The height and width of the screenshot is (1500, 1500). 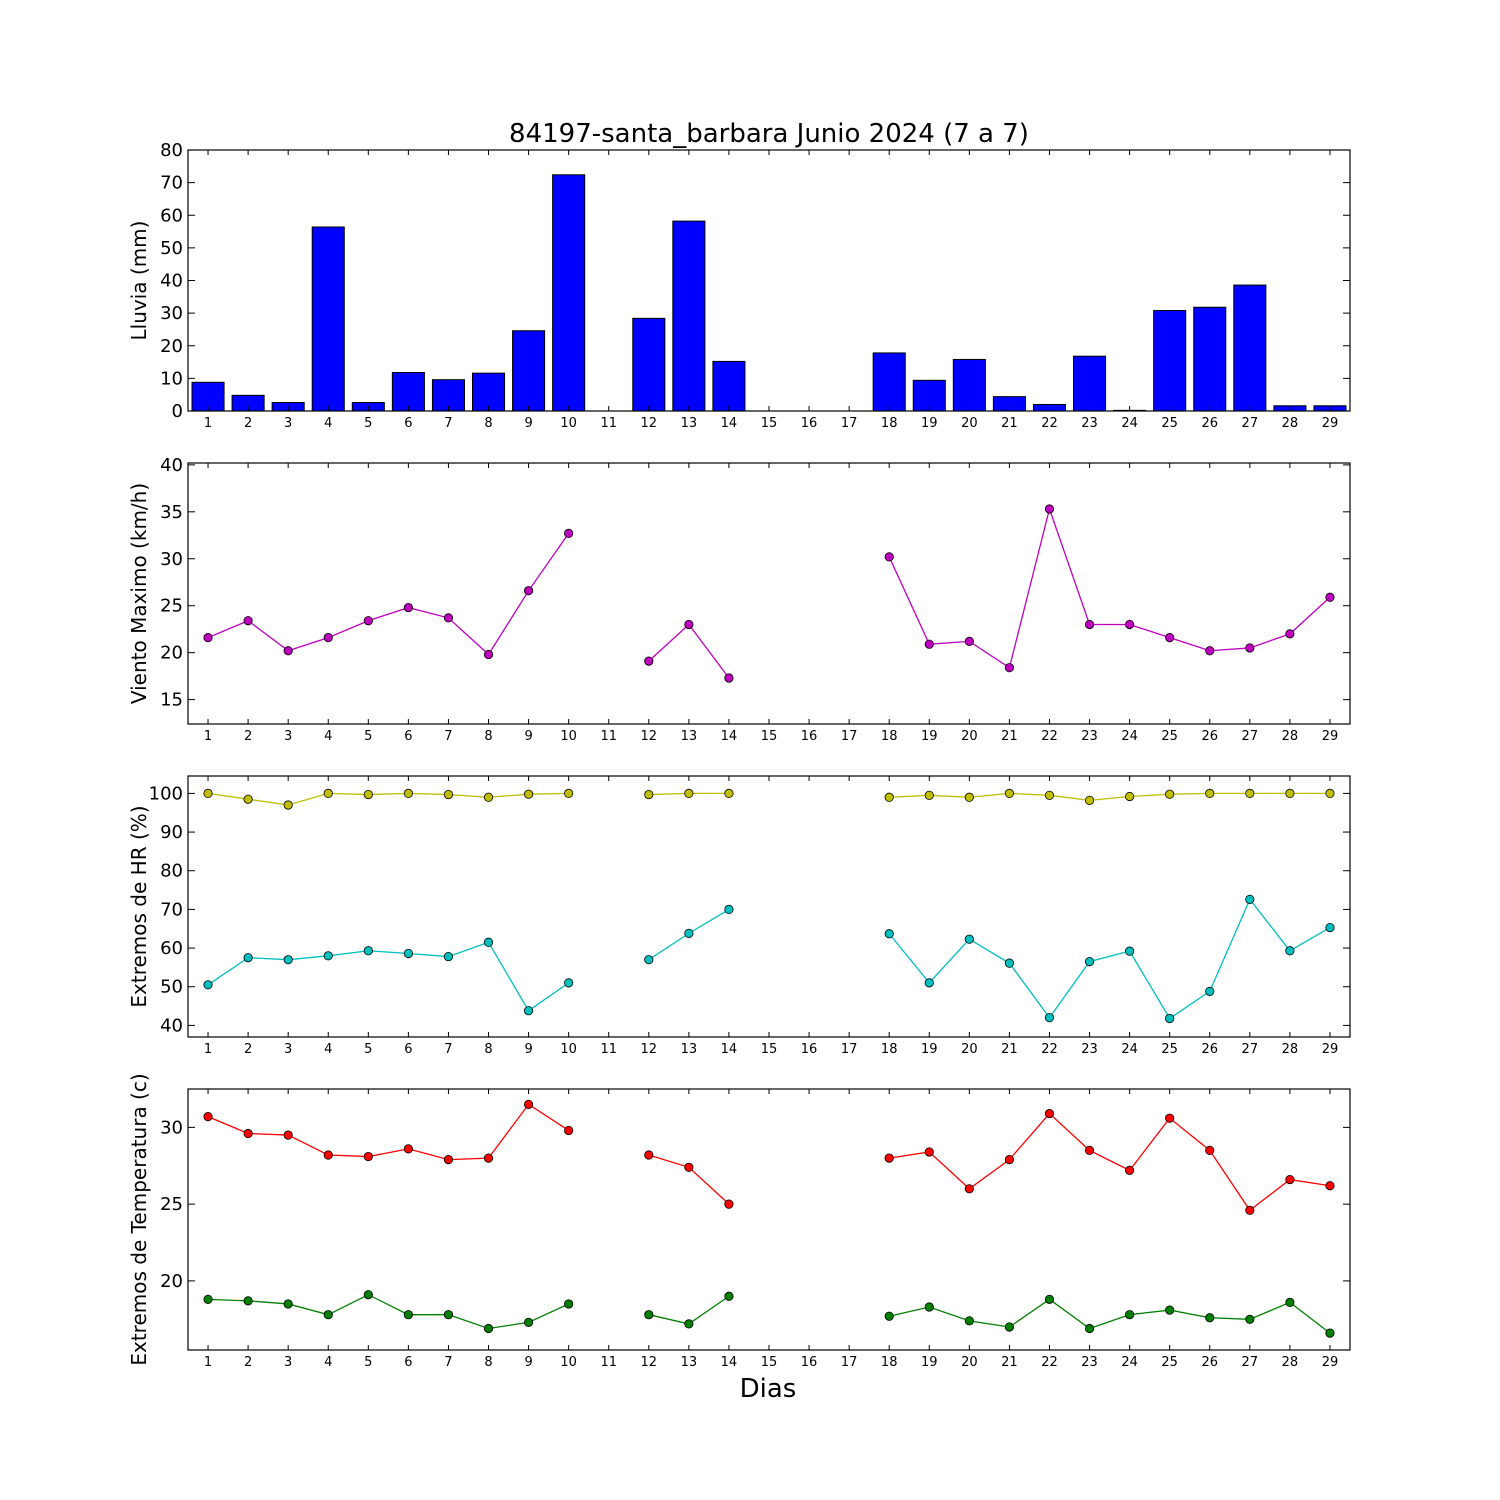 I want to click on y-tick-label: 70, so click(x=171, y=183).